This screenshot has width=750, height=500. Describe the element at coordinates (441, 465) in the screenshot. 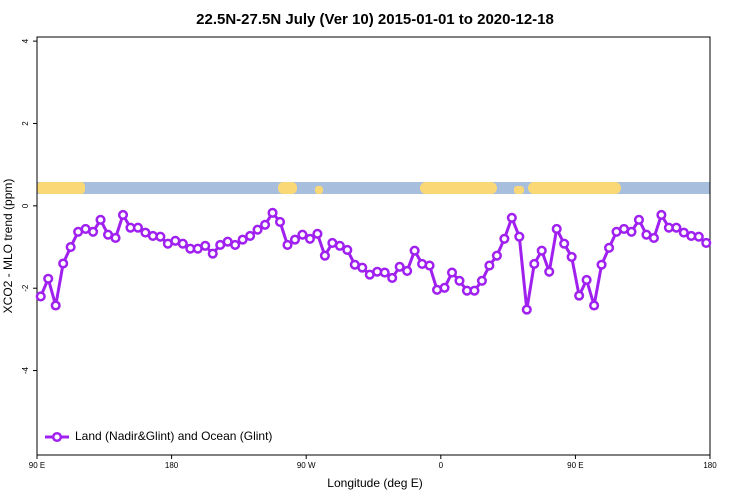

I see `x-tick-label: 0` at that location.